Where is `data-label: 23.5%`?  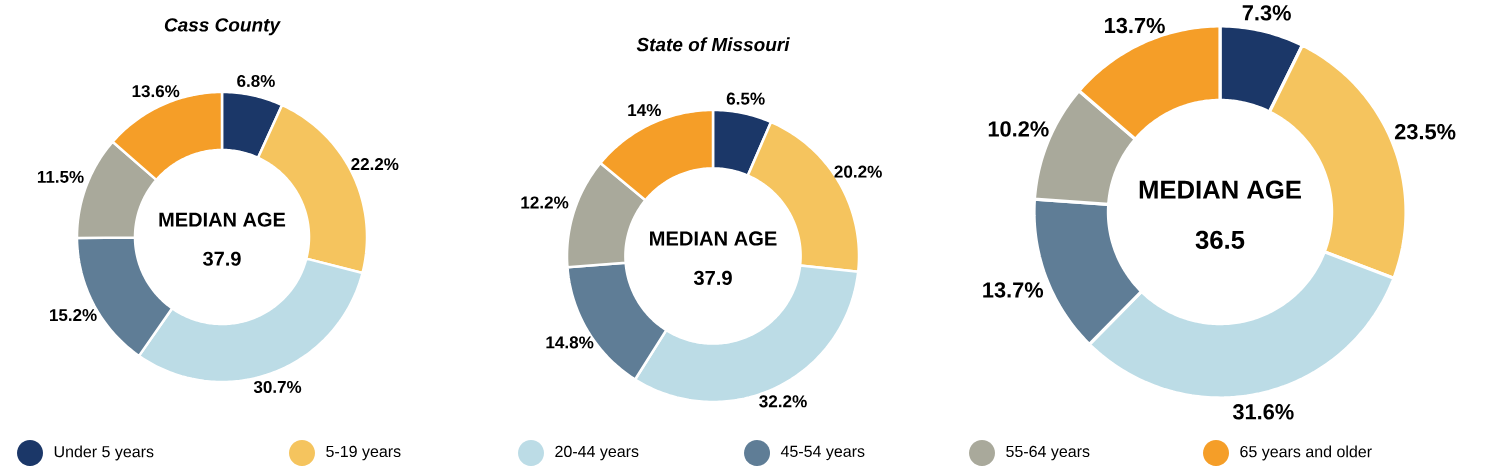 data-label: 23.5% is located at coordinates (1425, 131).